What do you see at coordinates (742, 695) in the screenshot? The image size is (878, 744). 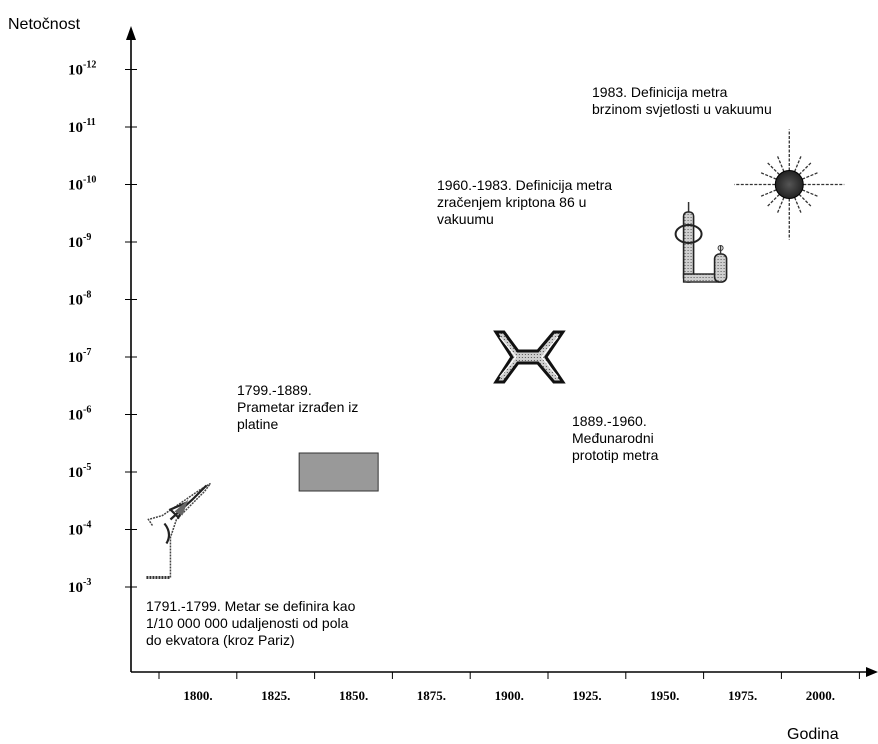 I see `x-tick-label: 1975.` at bounding box center [742, 695].